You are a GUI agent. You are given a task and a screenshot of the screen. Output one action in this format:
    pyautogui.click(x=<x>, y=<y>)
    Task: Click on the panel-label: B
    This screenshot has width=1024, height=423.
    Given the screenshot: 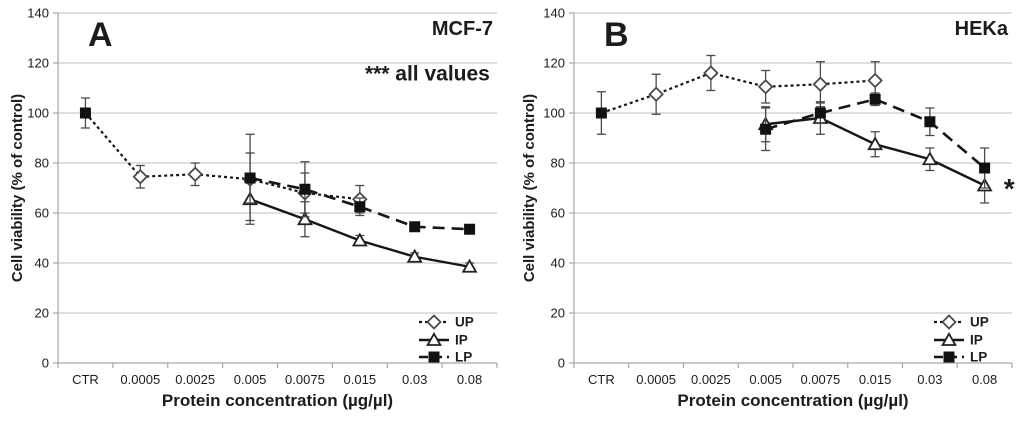 What is the action you would take?
    pyautogui.click(x=616, y=35)
    